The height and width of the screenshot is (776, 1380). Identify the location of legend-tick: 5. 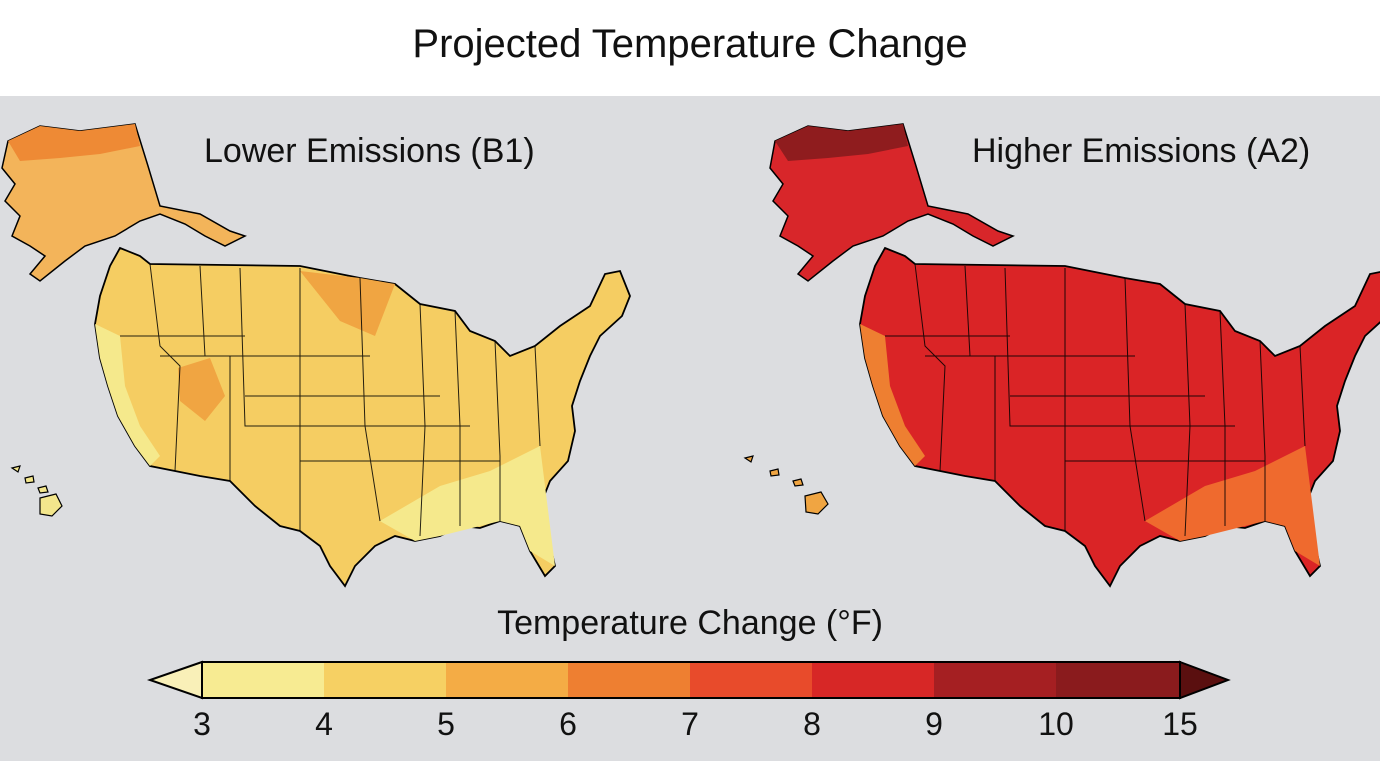
(446, 724).